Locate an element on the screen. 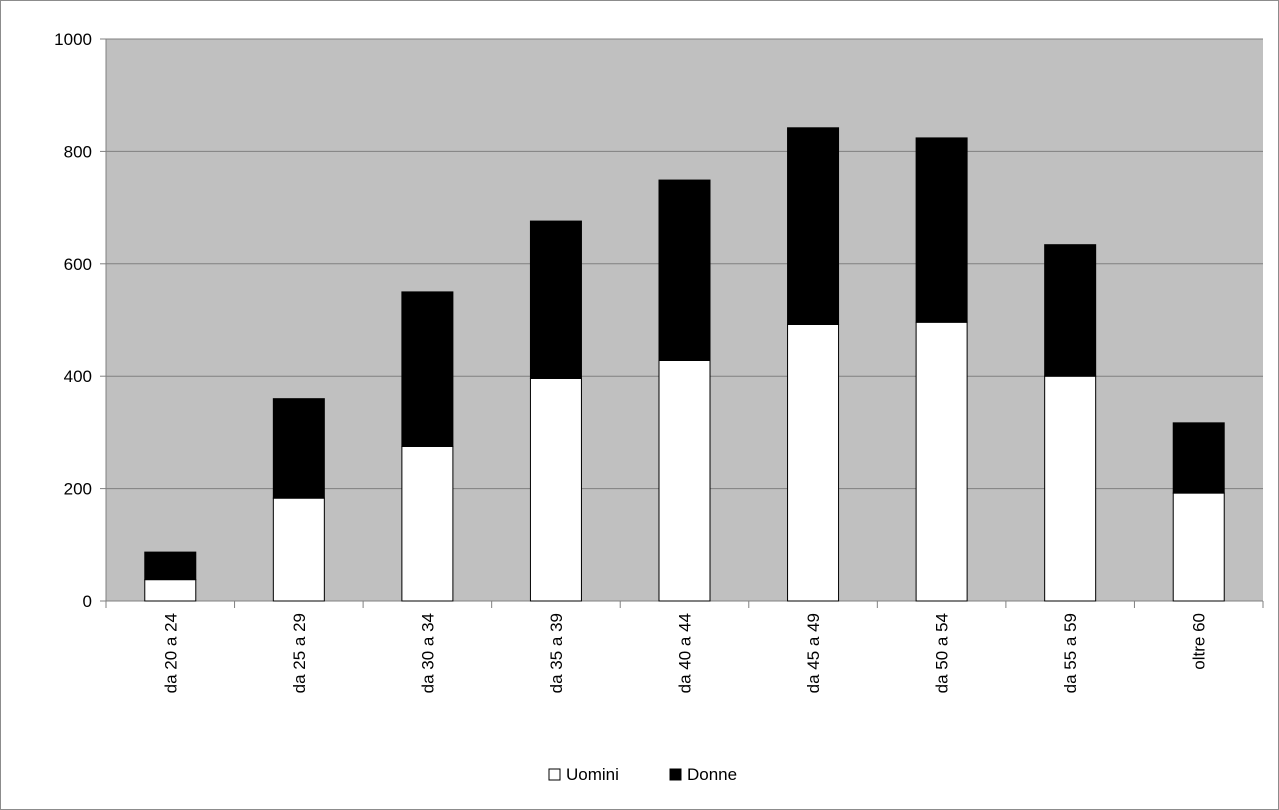  legend-label-donne: Donne is located at coordinates (712, 774).